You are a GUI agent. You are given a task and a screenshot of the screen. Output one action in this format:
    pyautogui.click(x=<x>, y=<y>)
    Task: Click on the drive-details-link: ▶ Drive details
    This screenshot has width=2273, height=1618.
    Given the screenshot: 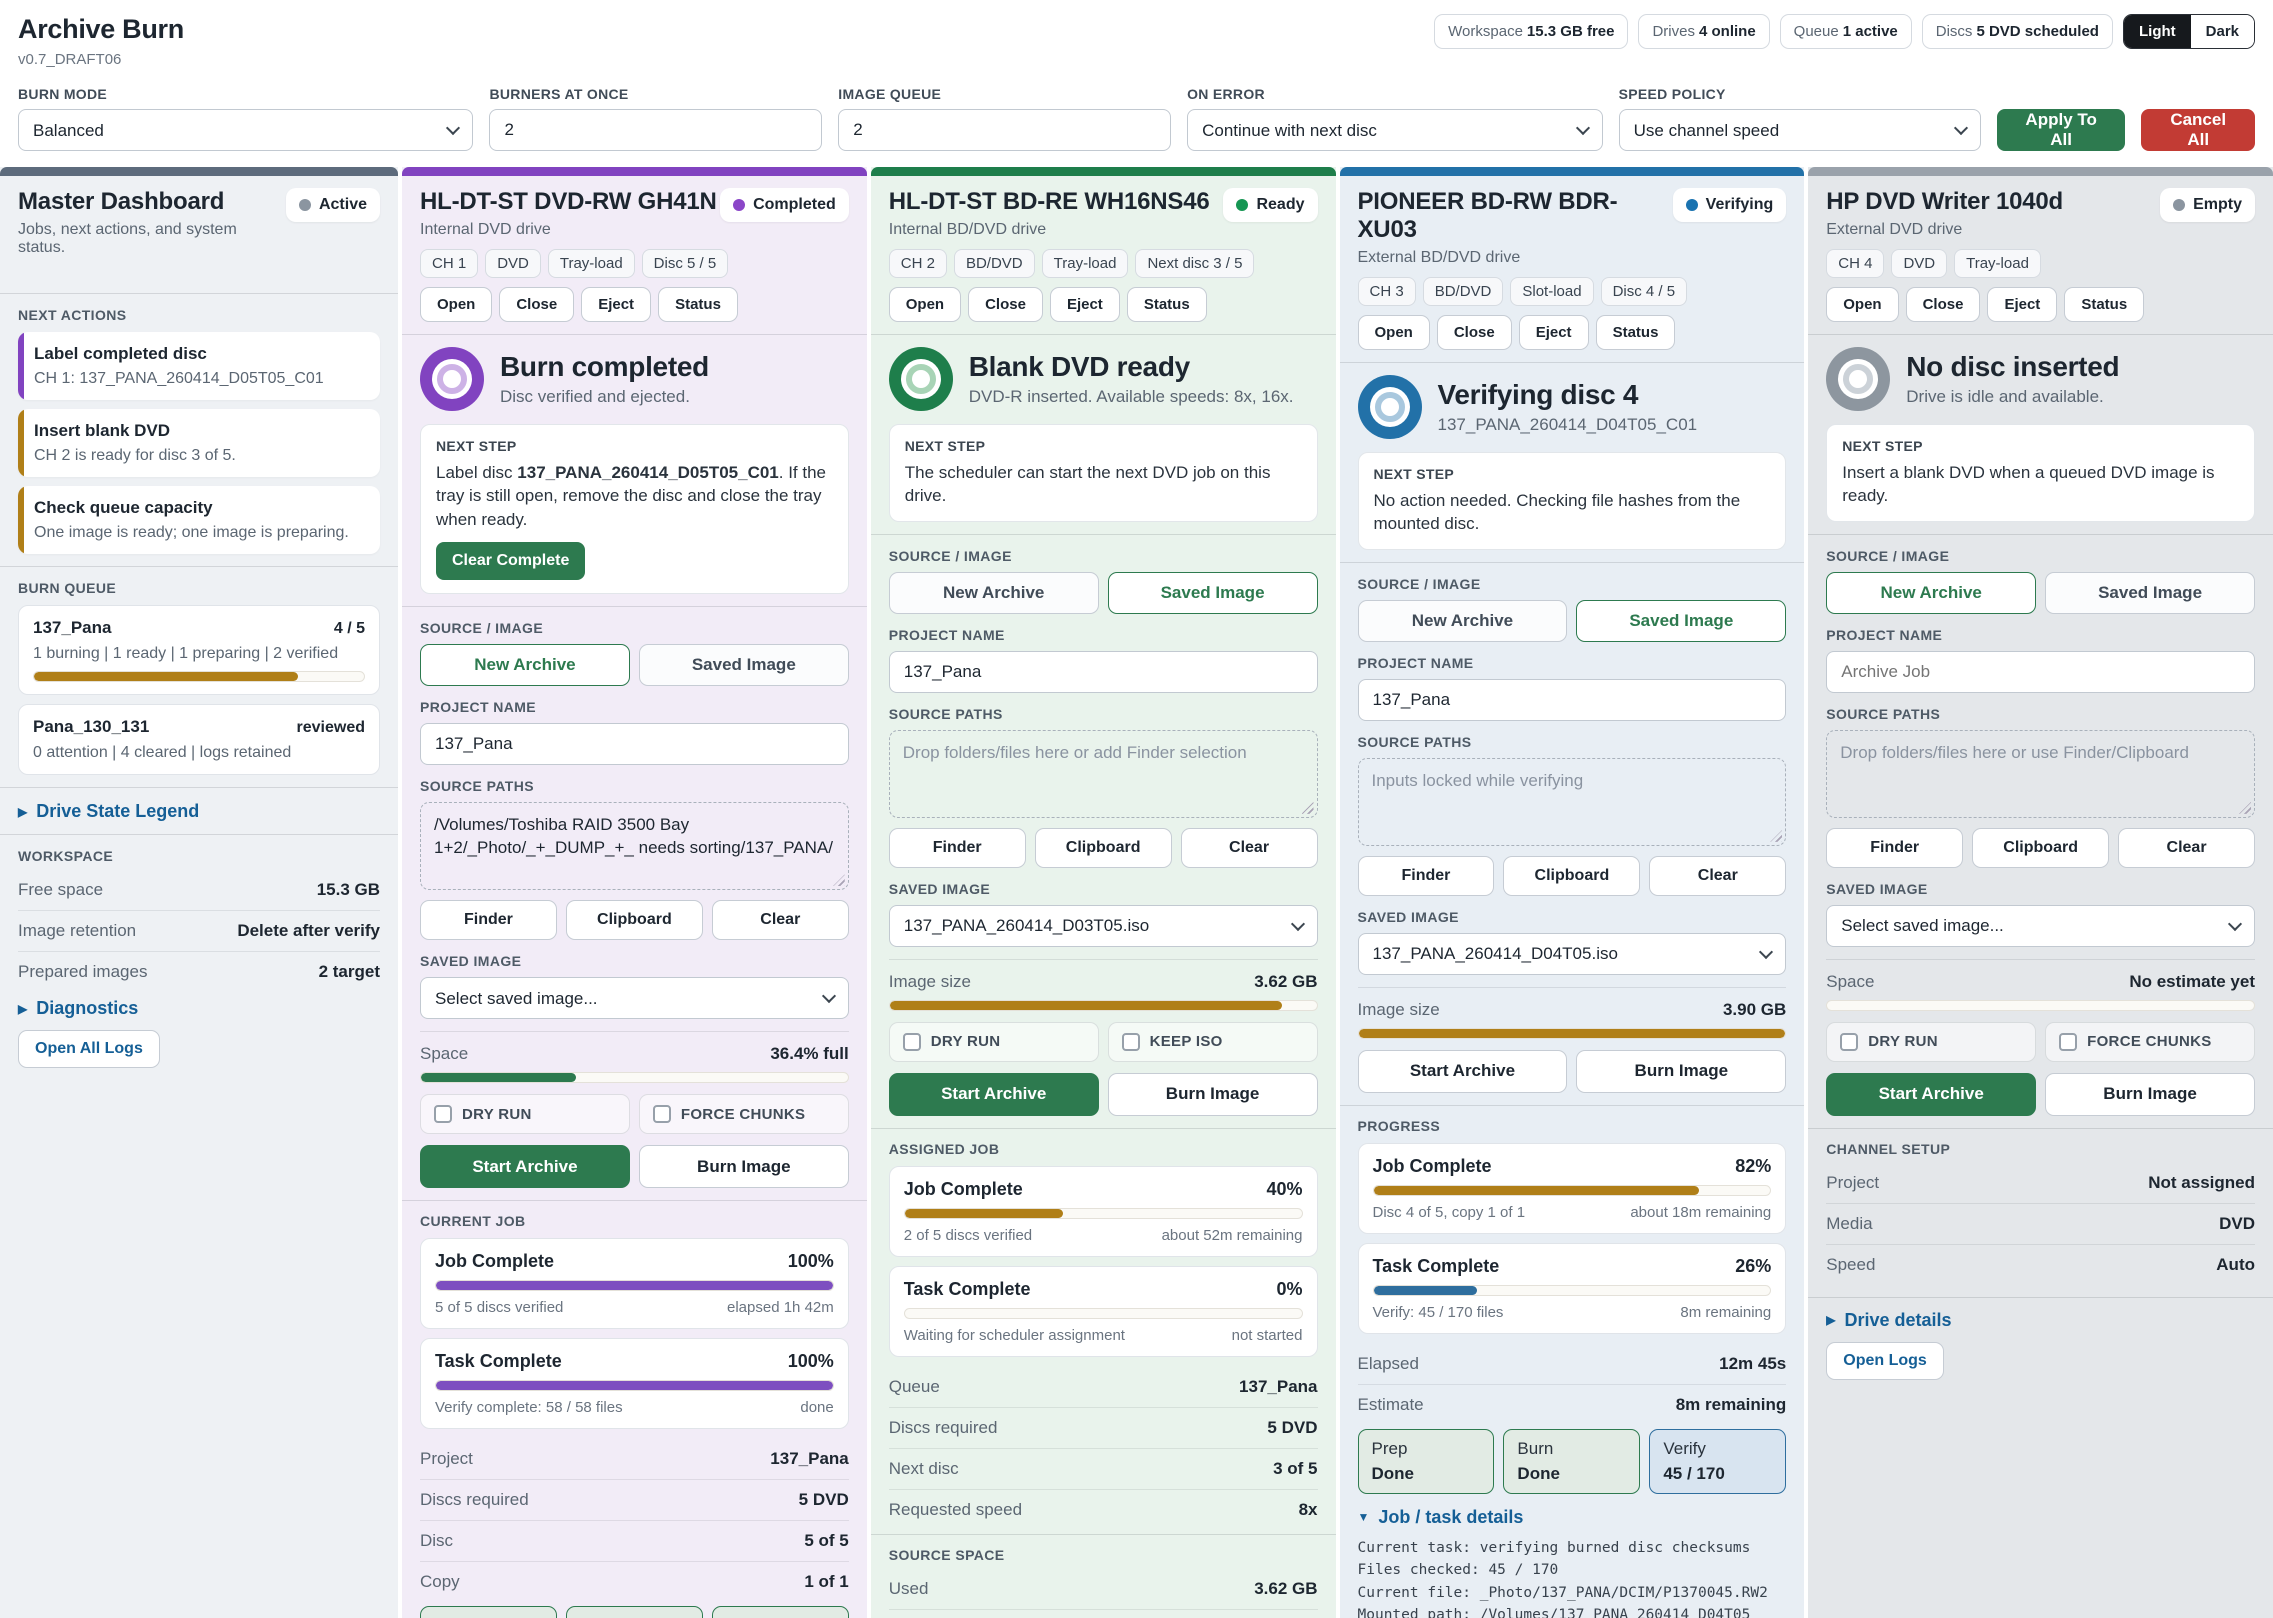 What is the action you would take?
    pyautogui.click(x=1889, y=1319)
    